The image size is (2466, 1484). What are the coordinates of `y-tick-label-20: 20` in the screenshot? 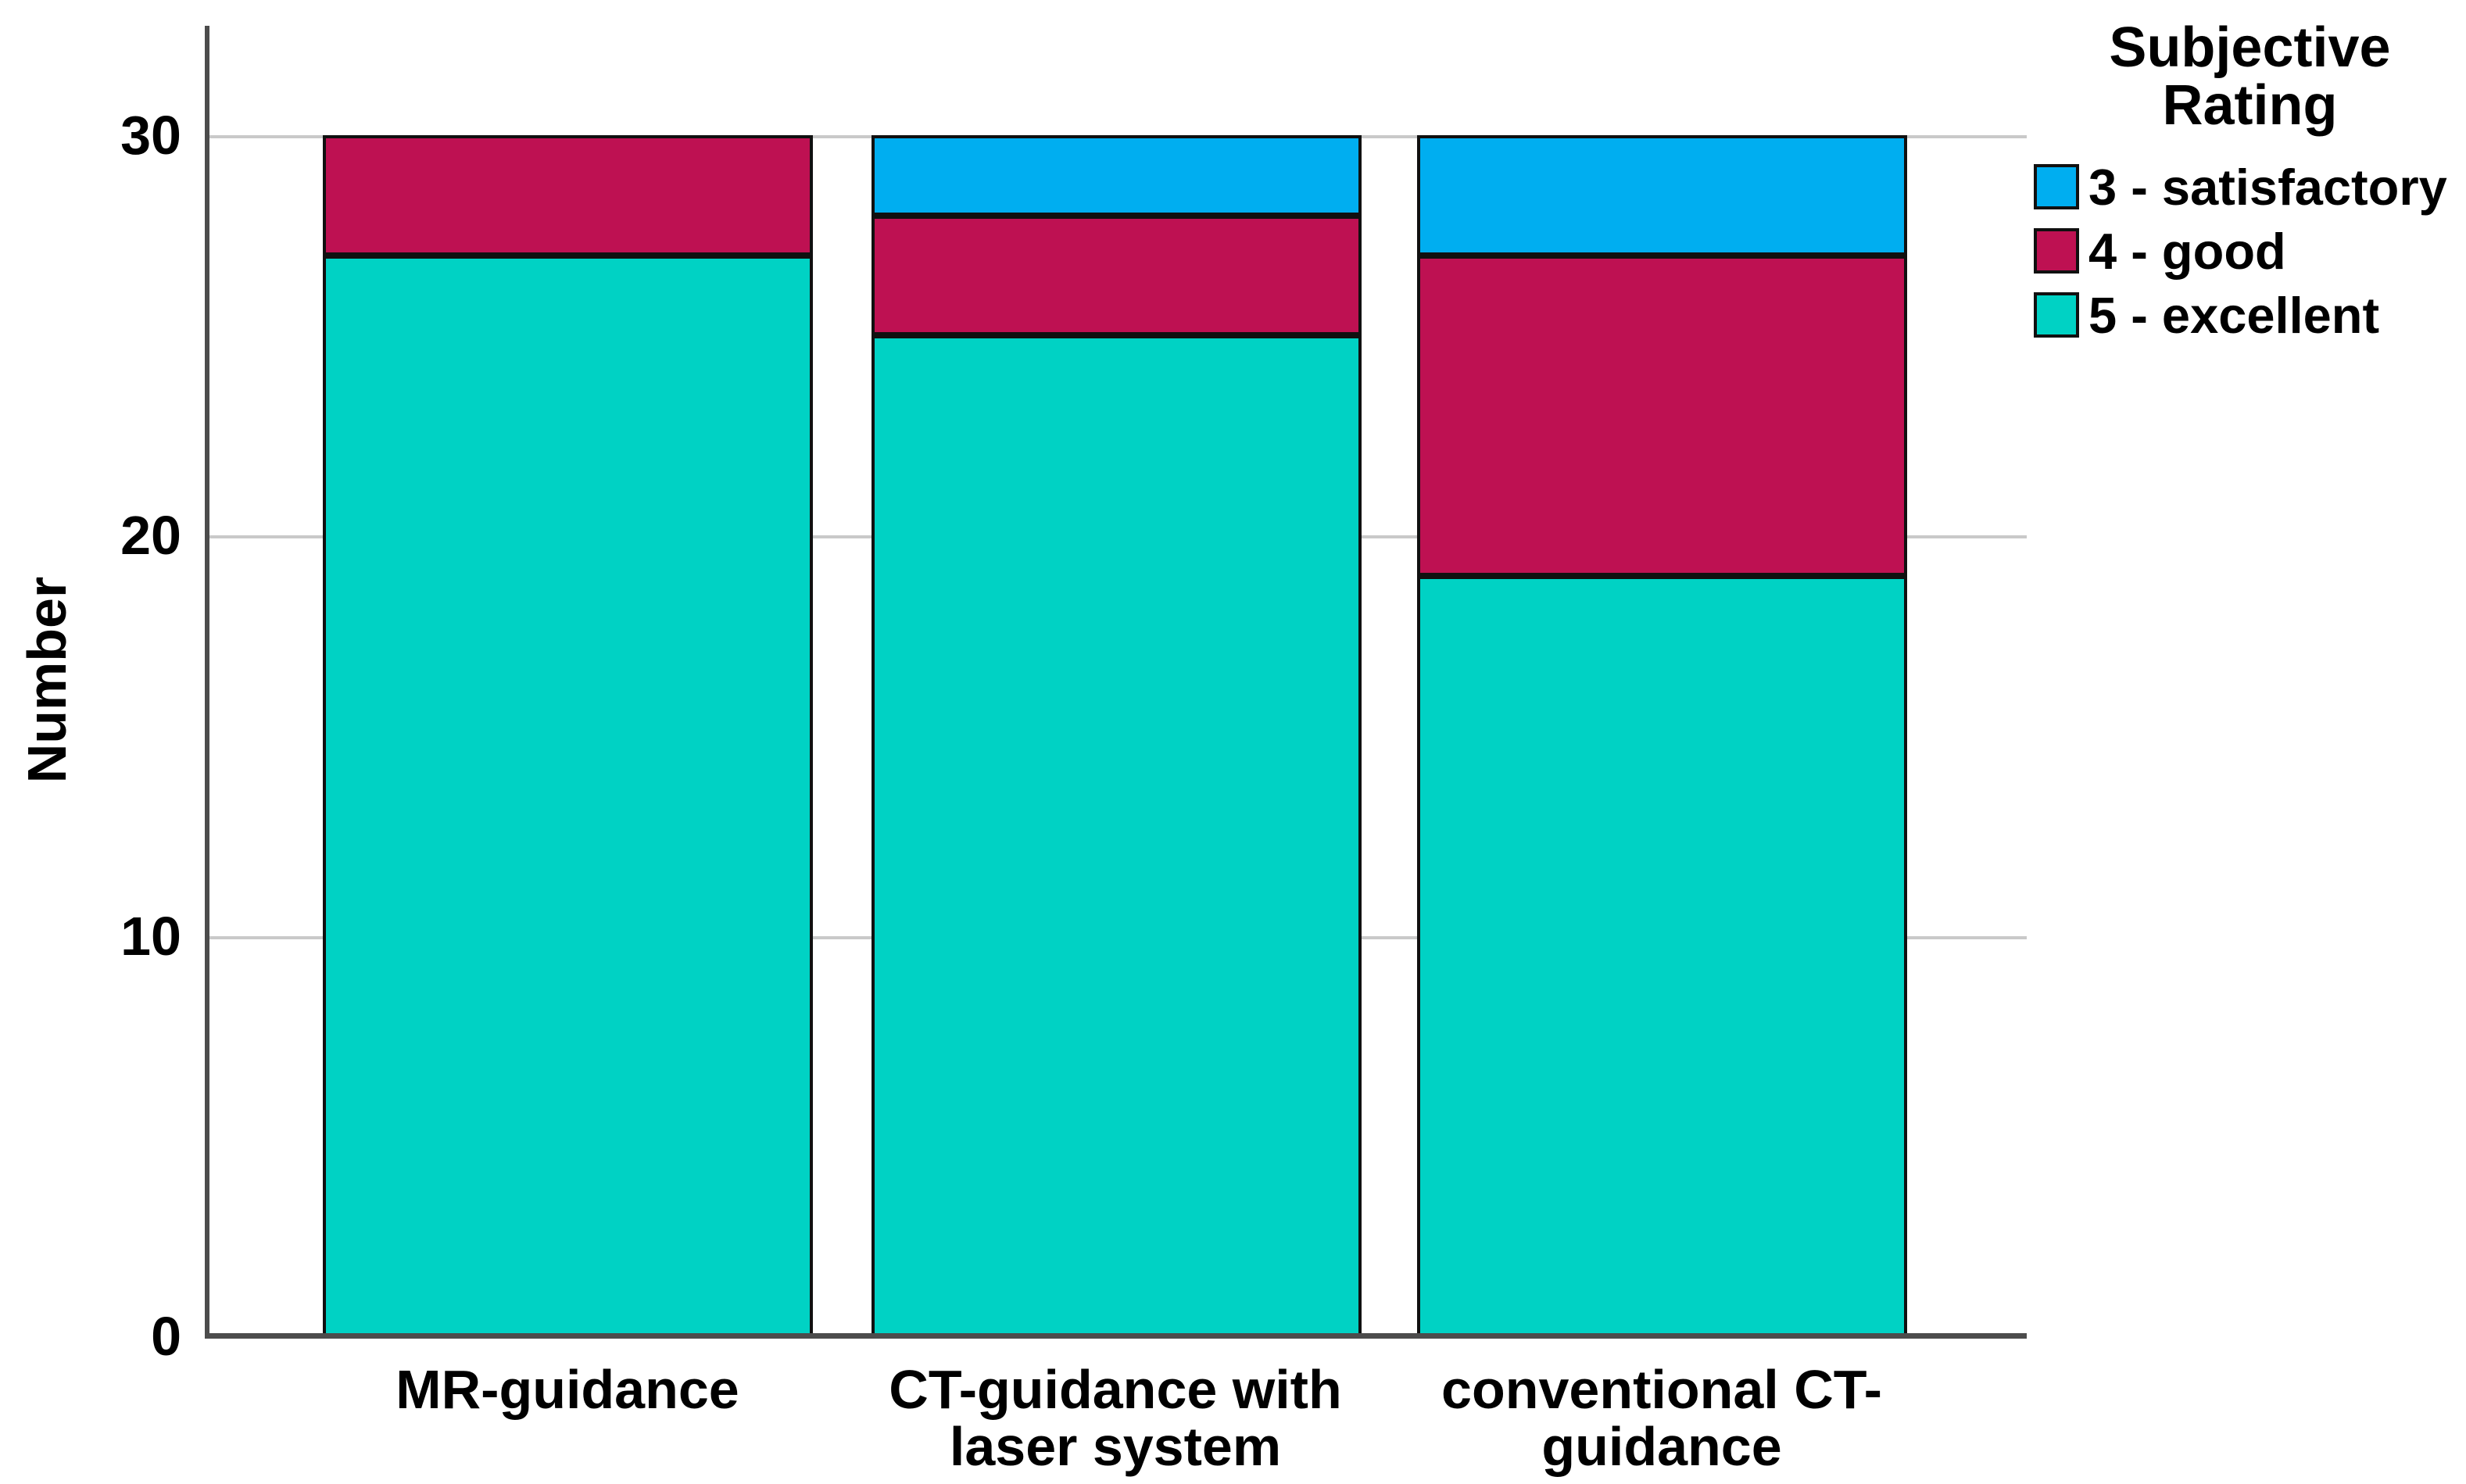 It's located at (150, 536).